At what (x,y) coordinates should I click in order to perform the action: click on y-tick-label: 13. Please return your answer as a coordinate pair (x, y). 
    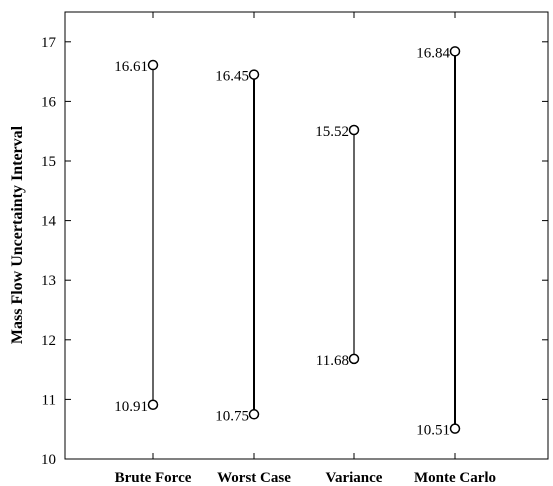
    Looking at the image, I should click on (48, 281).